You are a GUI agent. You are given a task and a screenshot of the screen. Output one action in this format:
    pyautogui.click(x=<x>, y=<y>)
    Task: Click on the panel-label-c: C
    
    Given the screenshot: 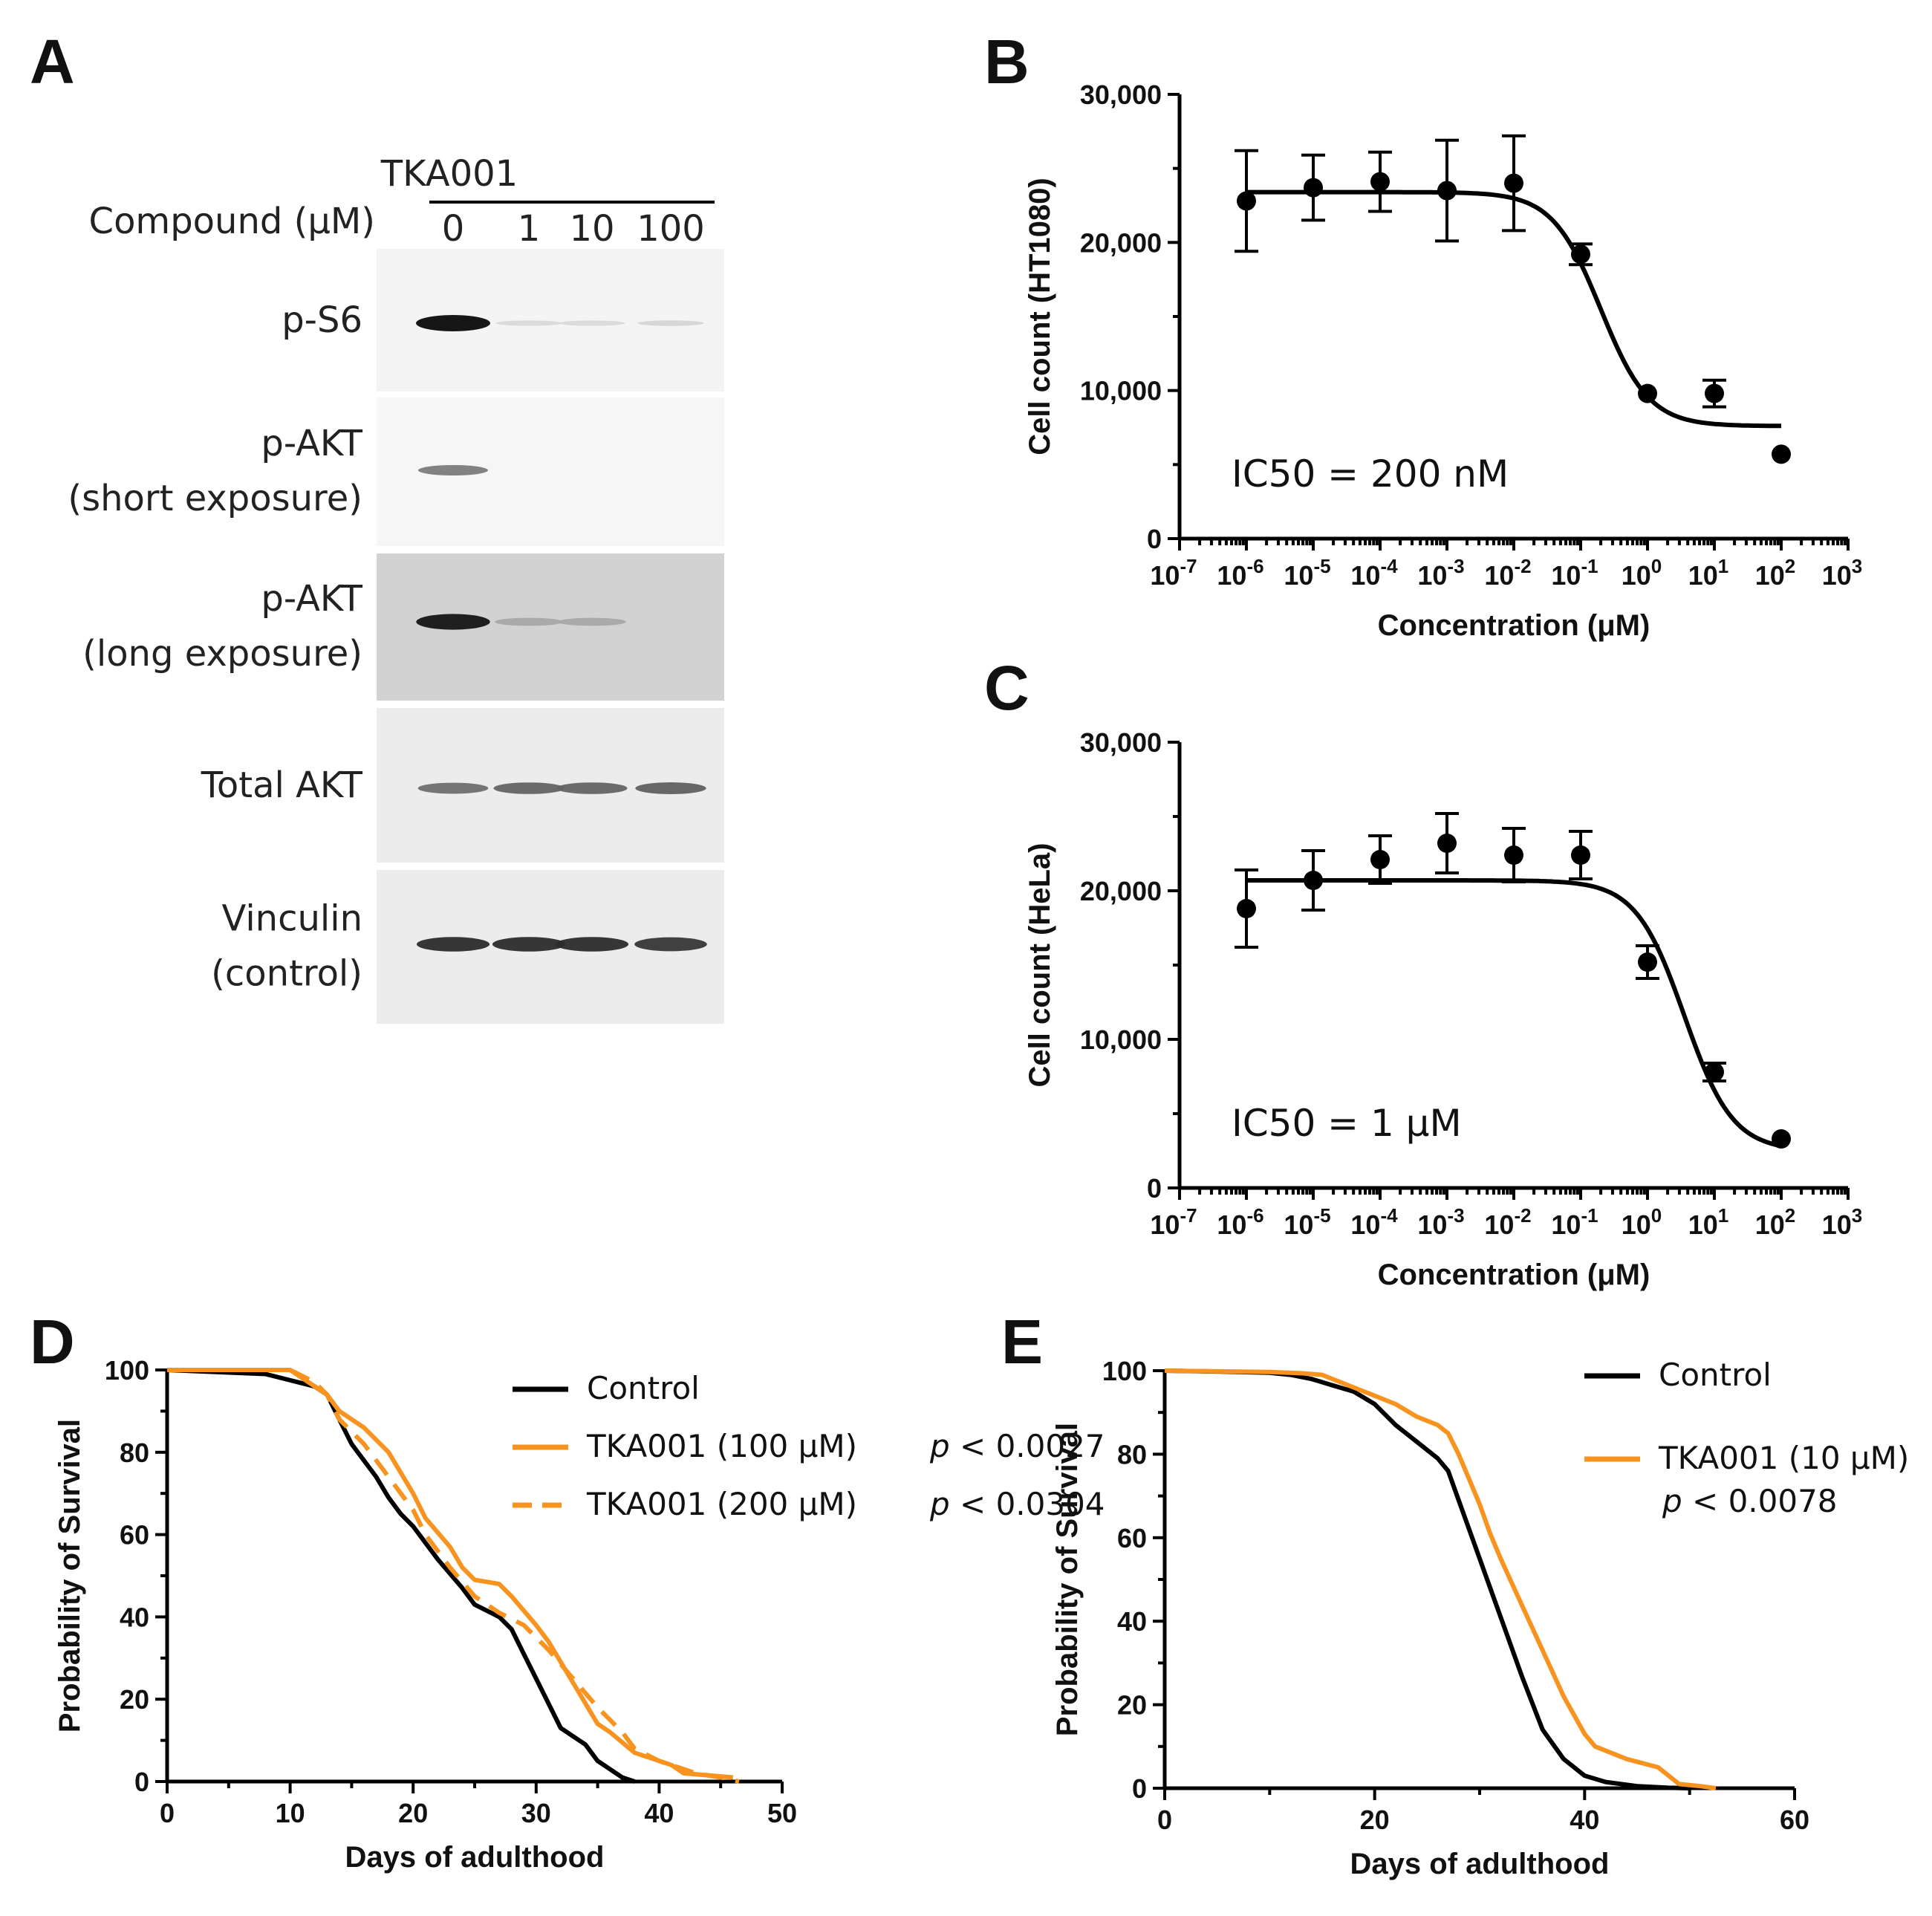 What is the action you would take?
    pyautogui.click(x=1007, y=688)
    